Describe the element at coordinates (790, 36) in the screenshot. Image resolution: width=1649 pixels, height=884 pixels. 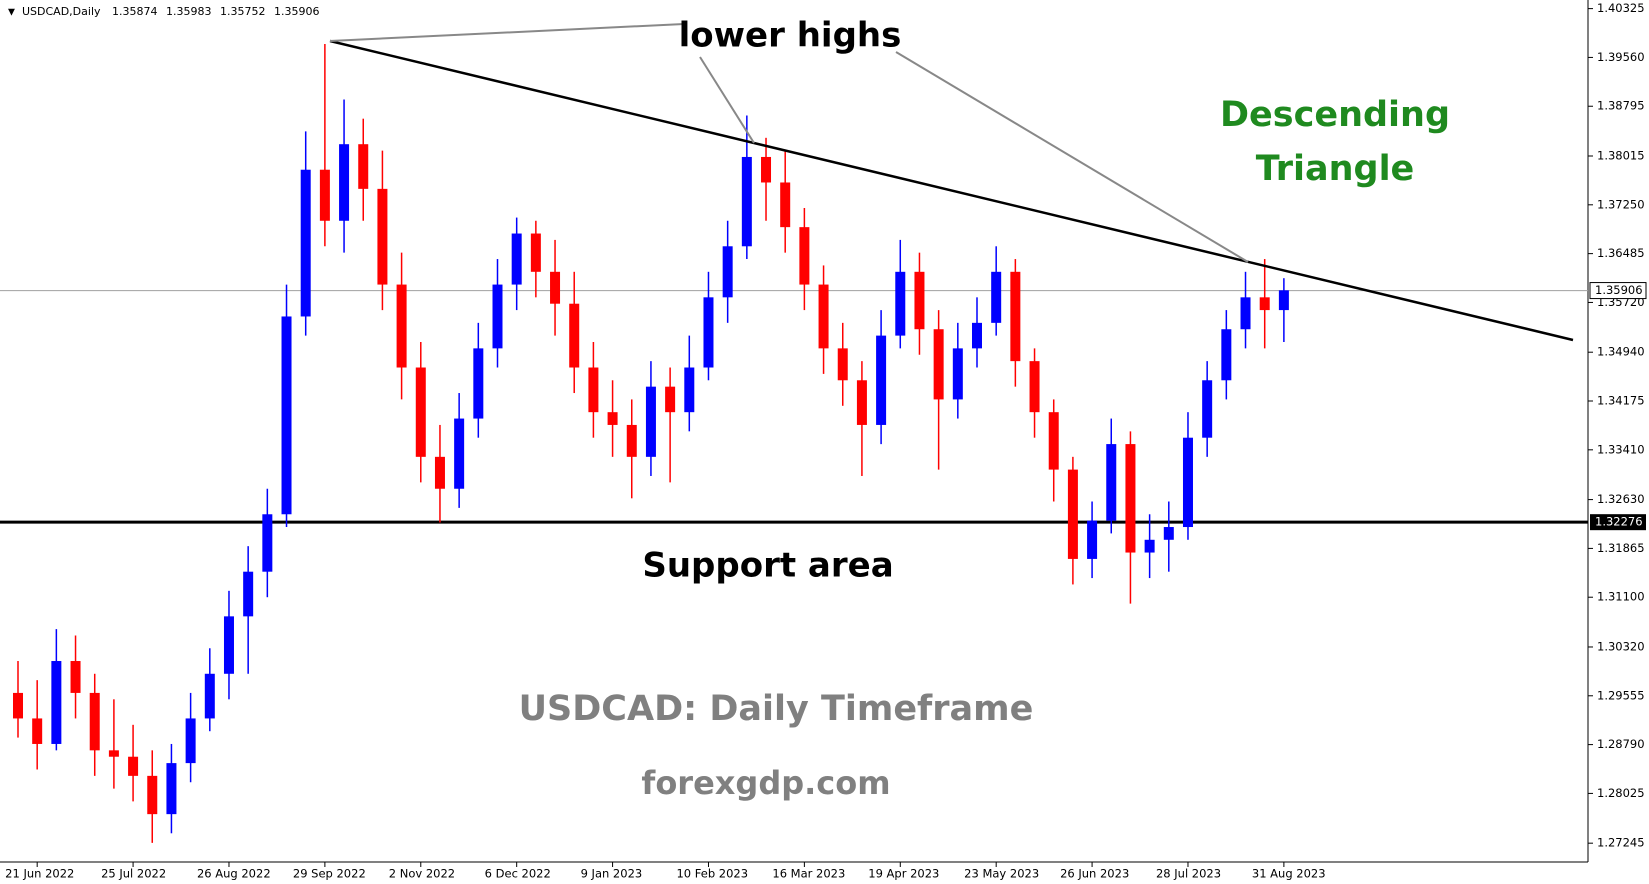
I see `annotation: lower highs` at that location.